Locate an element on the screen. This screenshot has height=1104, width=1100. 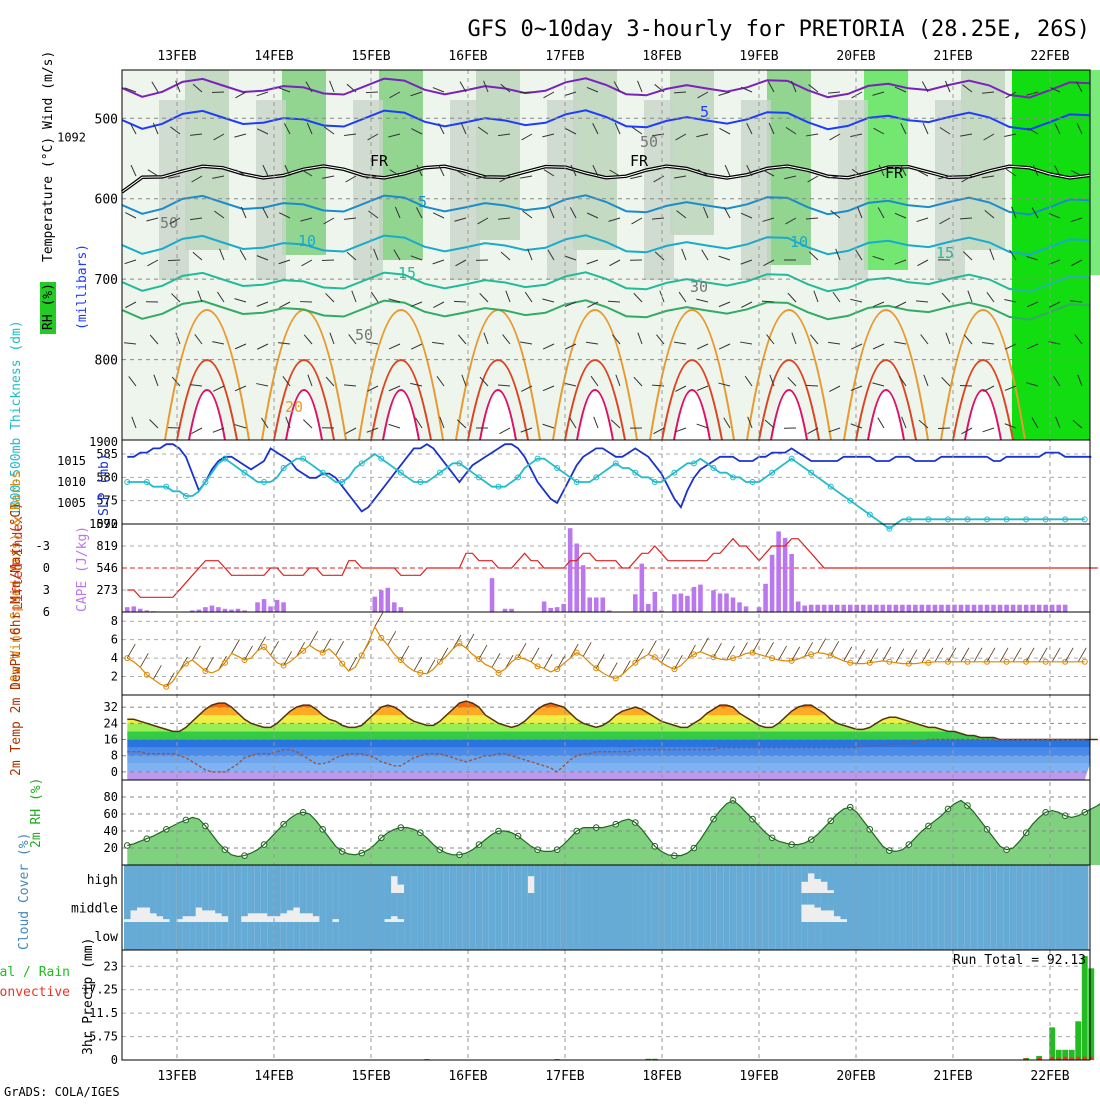
li-tick: 3 is located at coordinates (46, 590).